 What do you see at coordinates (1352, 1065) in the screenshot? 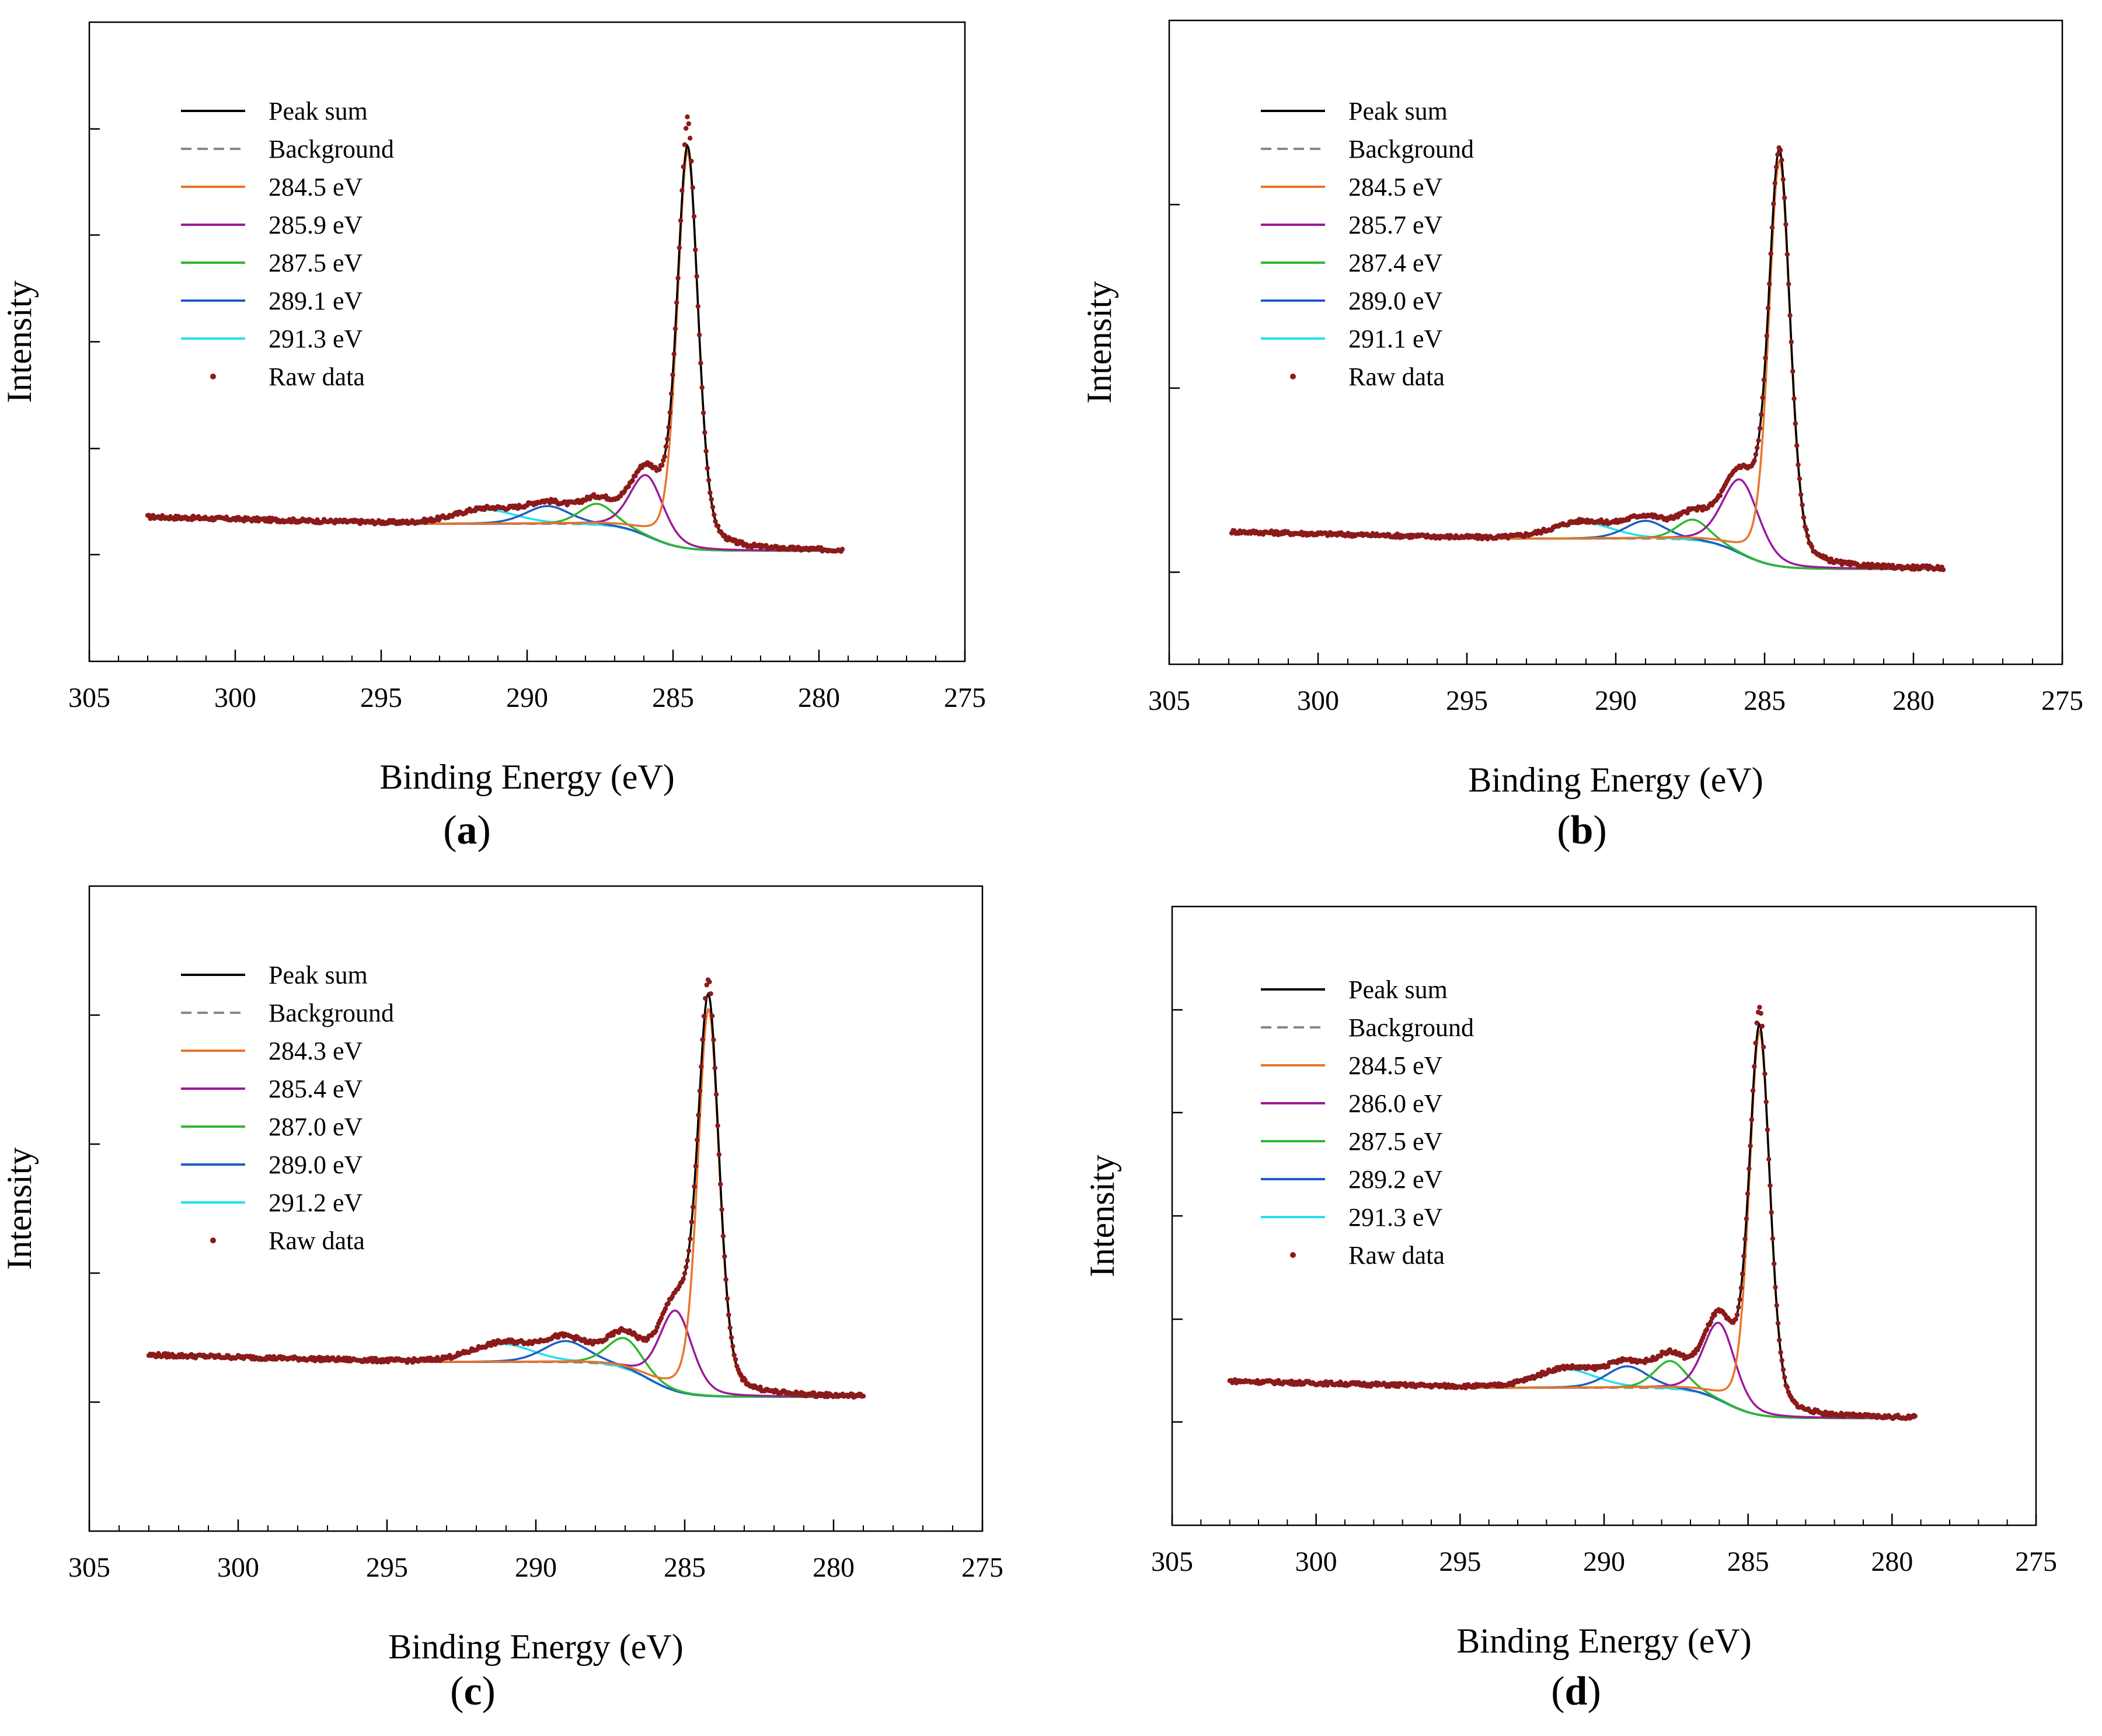
I see `legend-item: 284.5 eV` at bounding box center [1352, 1065].